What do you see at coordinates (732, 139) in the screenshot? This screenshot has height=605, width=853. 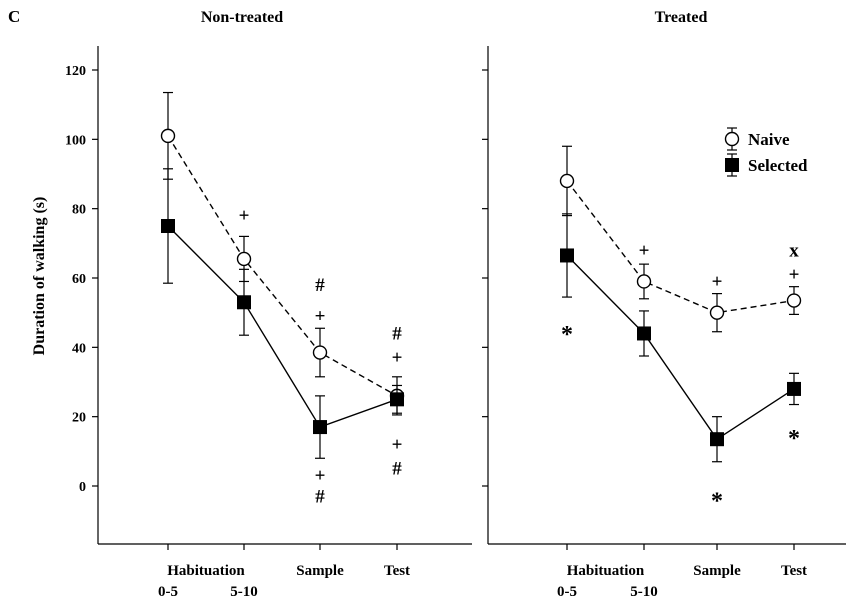 I see `legend-marker-naive` at bounding box center [732, 139].